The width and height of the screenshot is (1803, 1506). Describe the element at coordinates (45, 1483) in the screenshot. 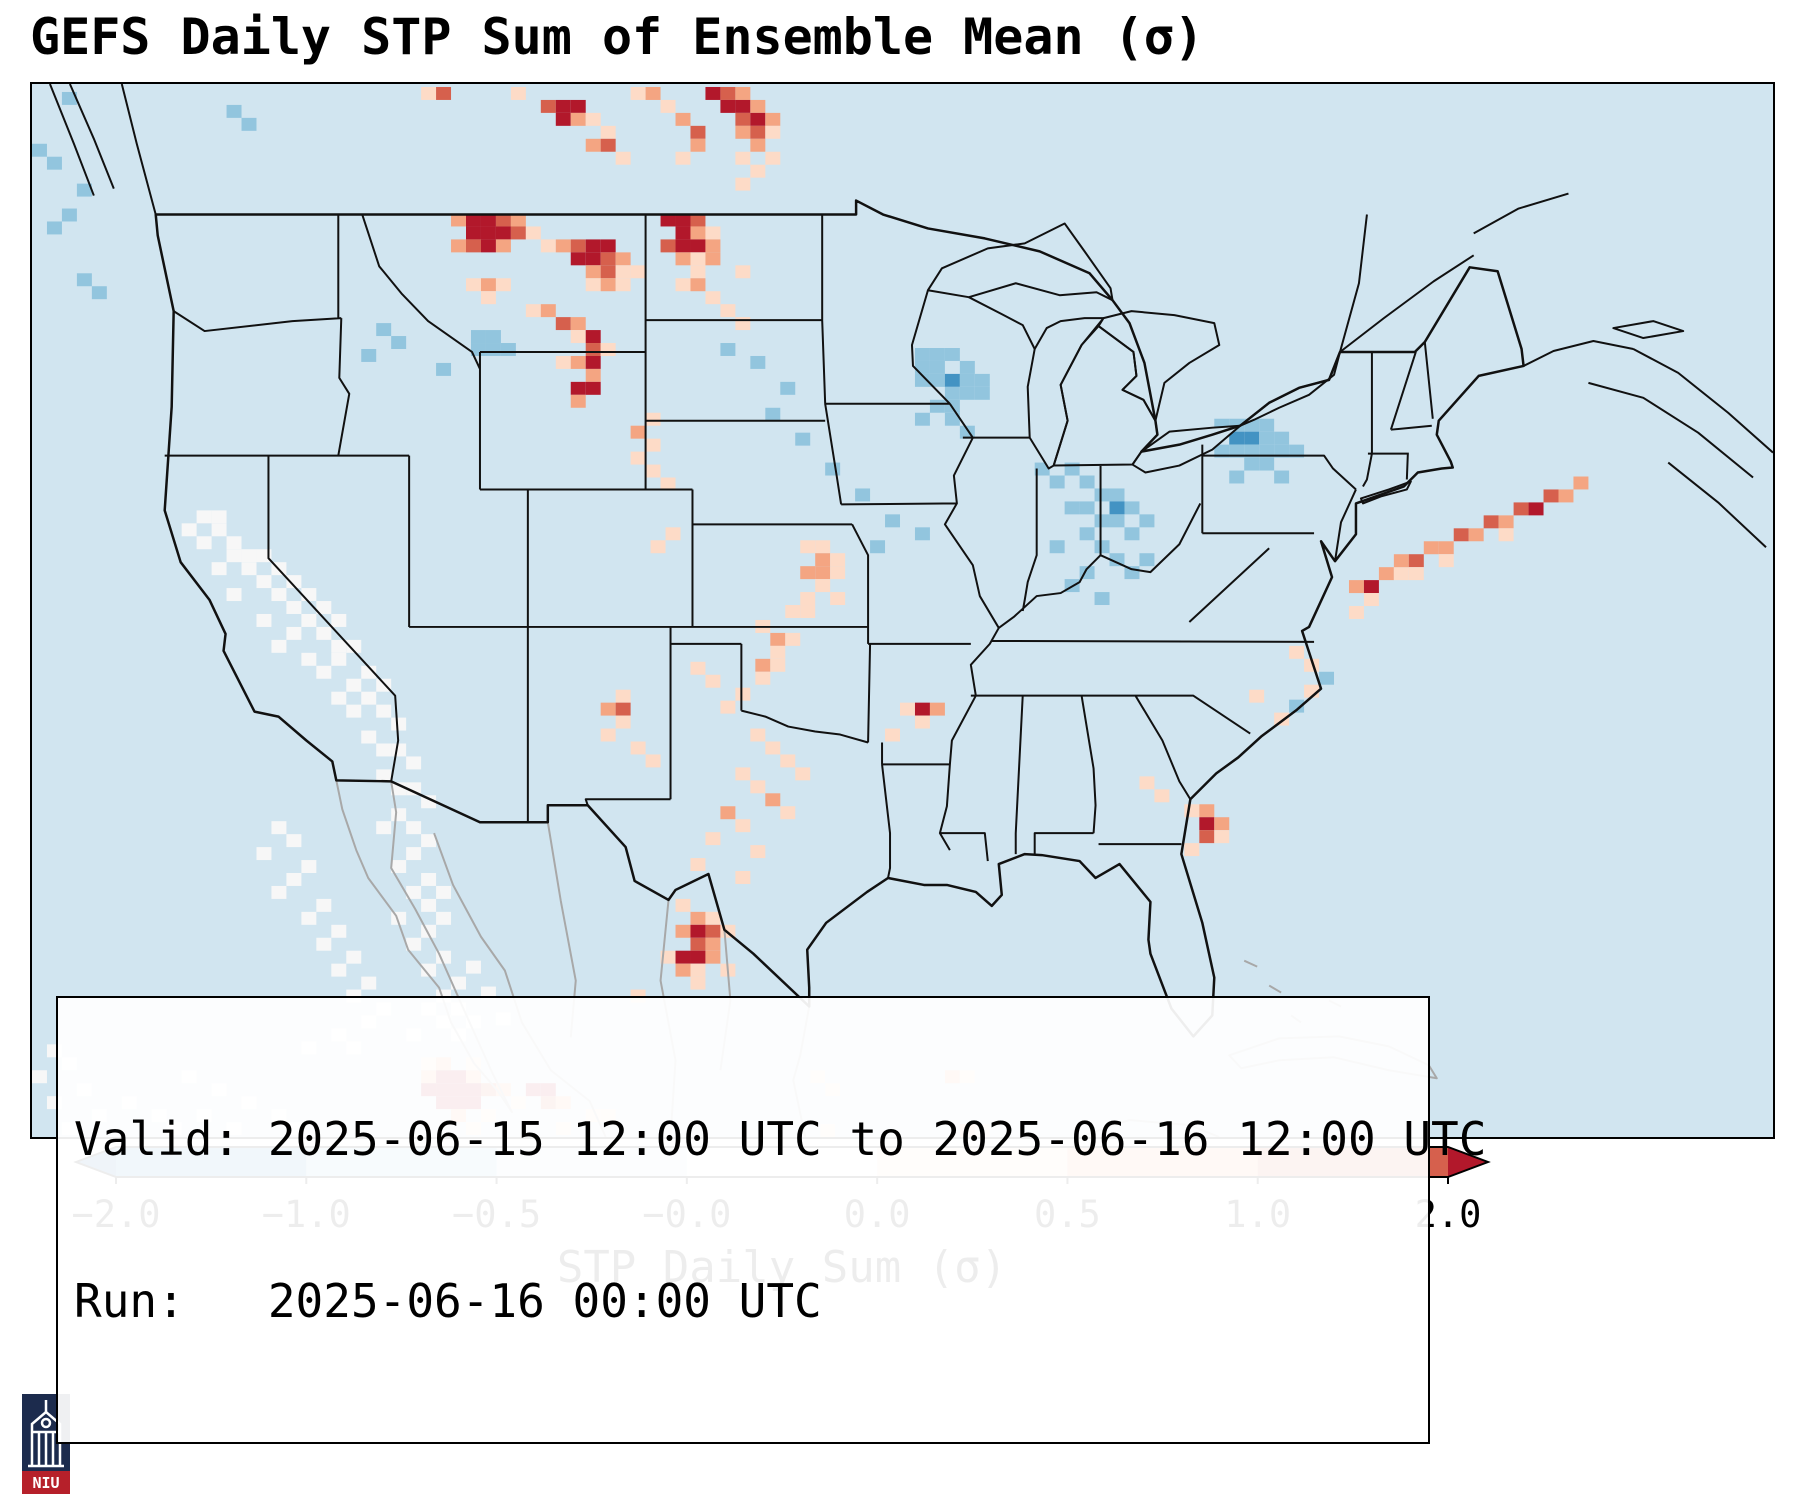

I see `niu-logo-text: NIU` at that location.